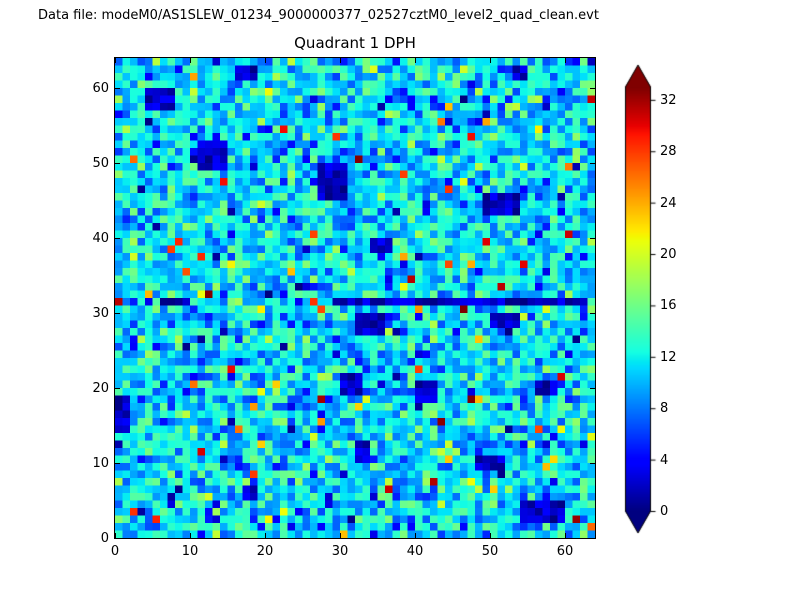  I want to click on y-tick-label: 0, so click(104, 538).